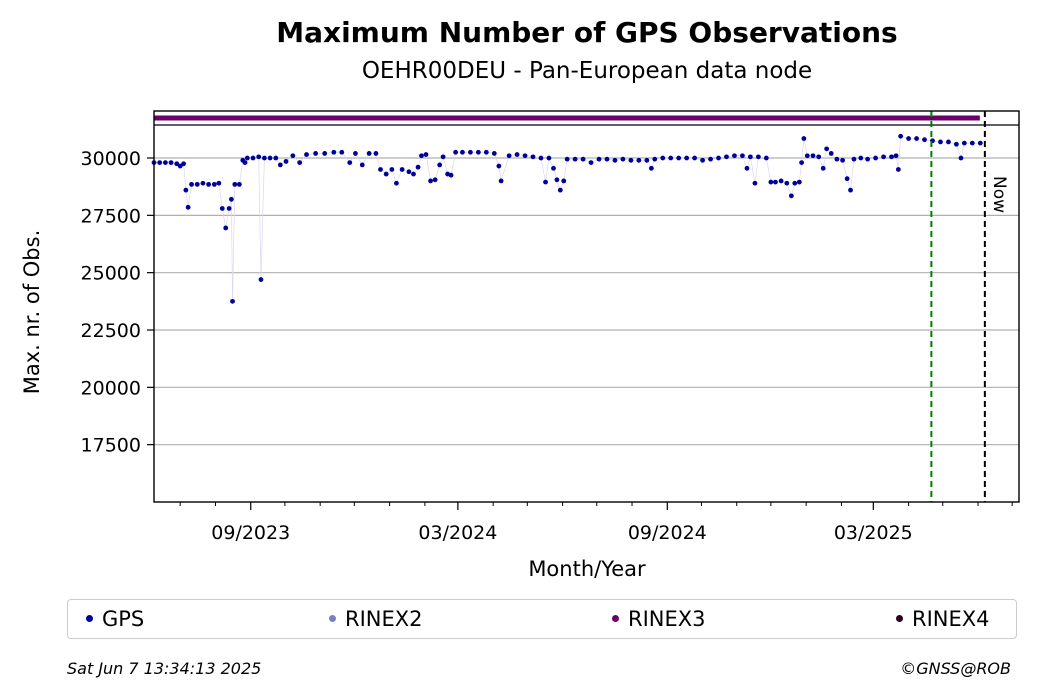 Image resolution: width=1040 pixels, height=699 pixels. I want to click on legend-label-rinex3: RINEX3, so click(667, 619).